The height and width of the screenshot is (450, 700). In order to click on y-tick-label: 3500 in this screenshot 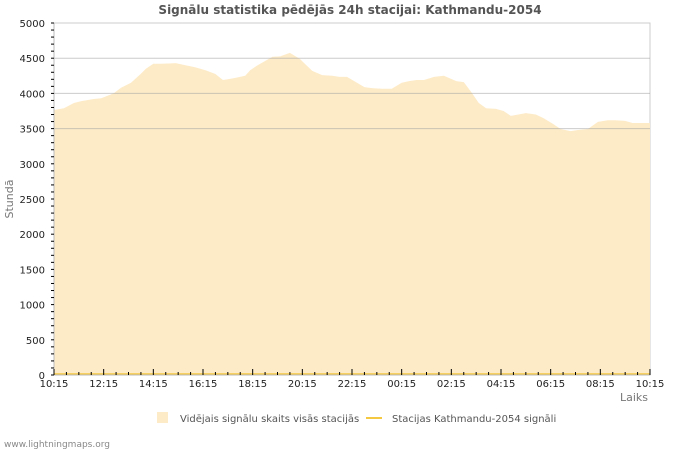, I will do `click(32, 130)`.